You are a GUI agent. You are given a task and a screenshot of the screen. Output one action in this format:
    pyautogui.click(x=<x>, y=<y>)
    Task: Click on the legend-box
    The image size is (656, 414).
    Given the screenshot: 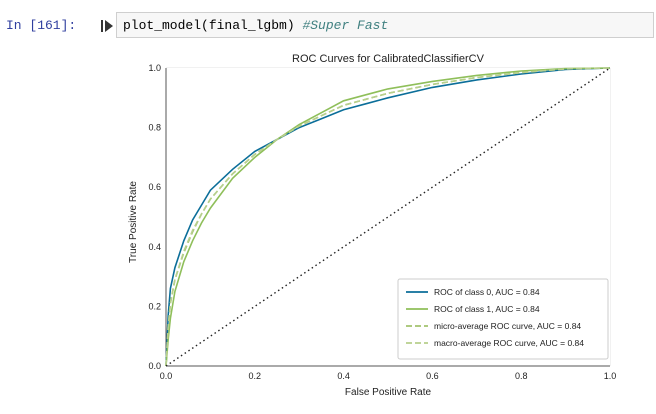 What is the action you would take?
    pyautogui.click(x=503, y=319)
    